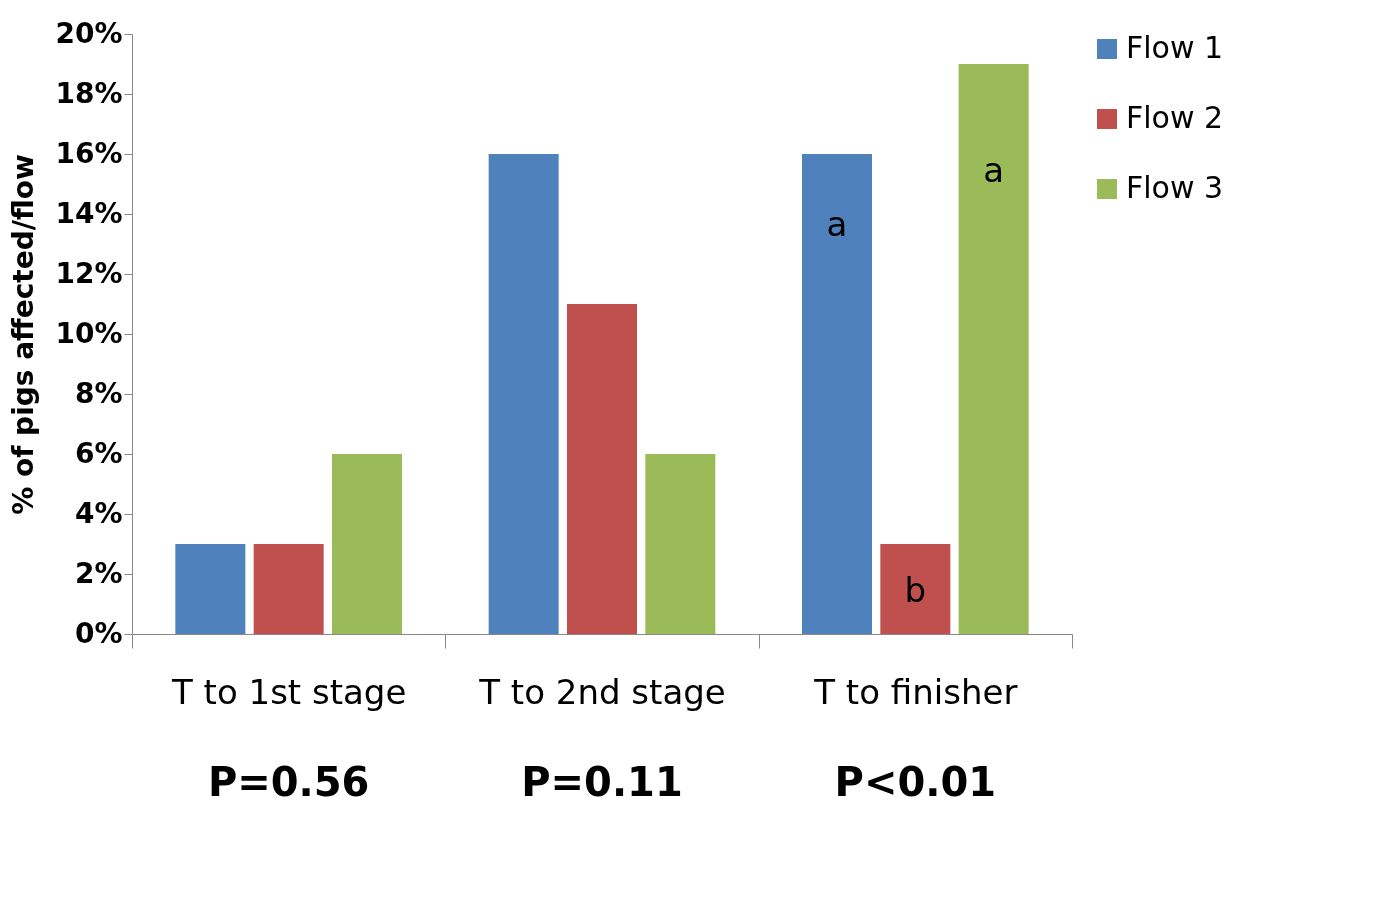  Describe the element at coordinates (89, 273) in the screenshot. I see `y-tick-label: 12%` at that location.